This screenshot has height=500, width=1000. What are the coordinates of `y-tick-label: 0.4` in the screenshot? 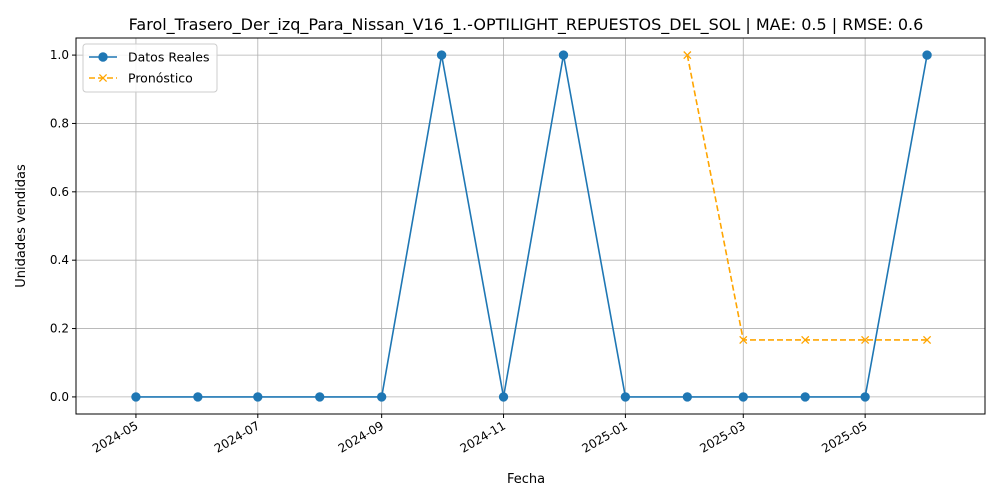 It's located at (59, 260).